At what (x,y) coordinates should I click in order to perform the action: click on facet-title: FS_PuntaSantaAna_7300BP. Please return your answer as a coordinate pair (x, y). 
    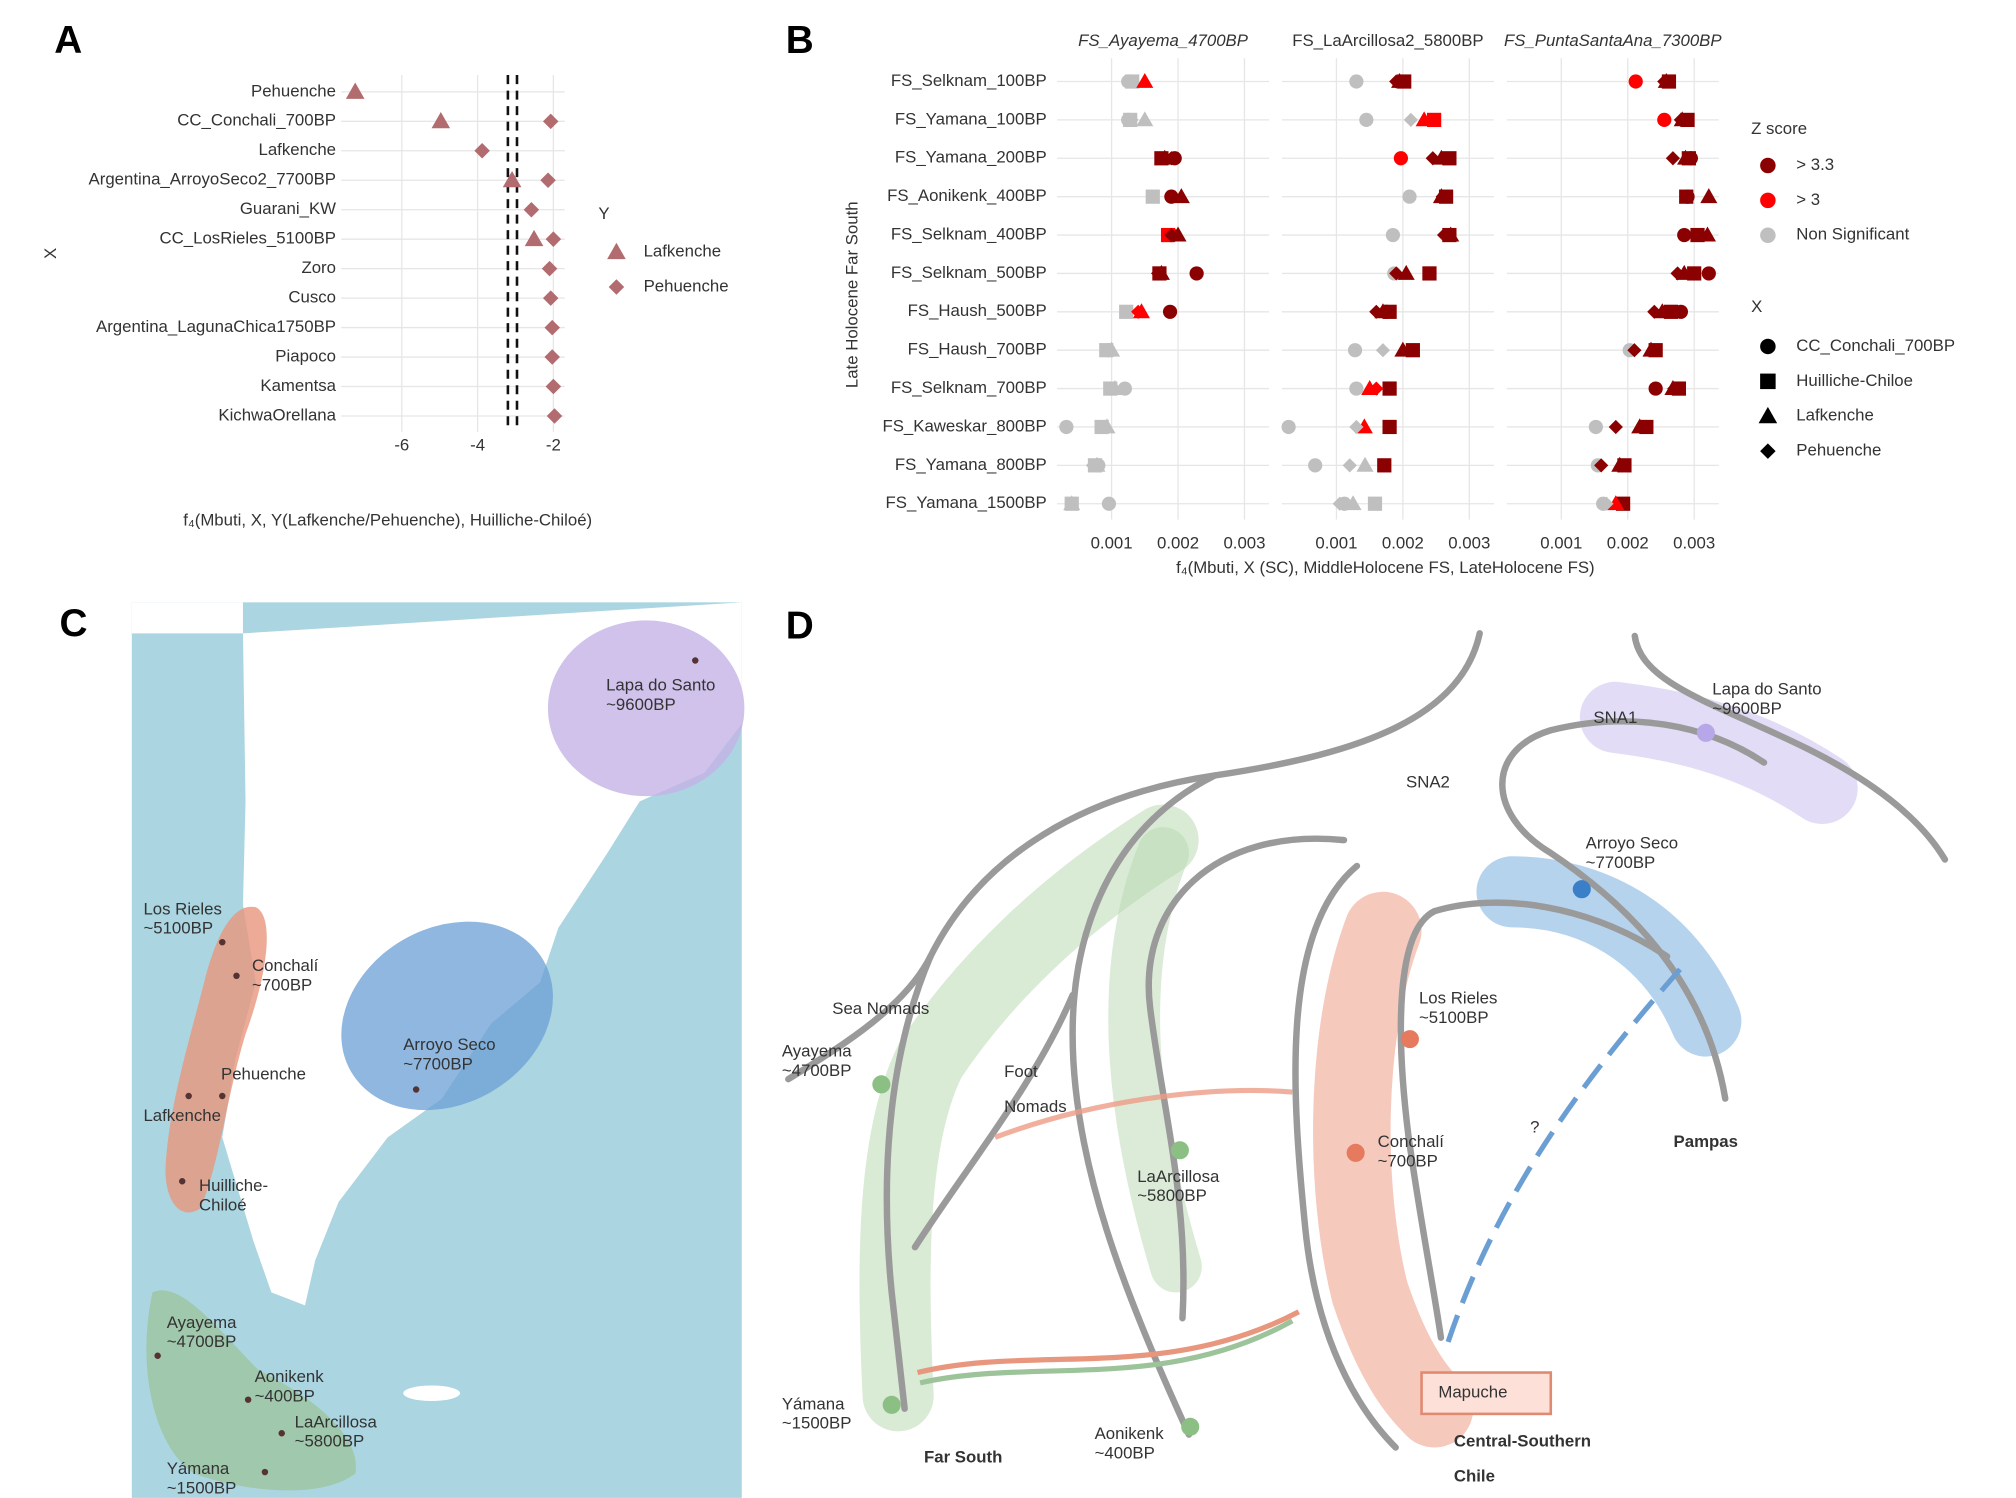
    Looking at the image, I should click on (1613, 40).